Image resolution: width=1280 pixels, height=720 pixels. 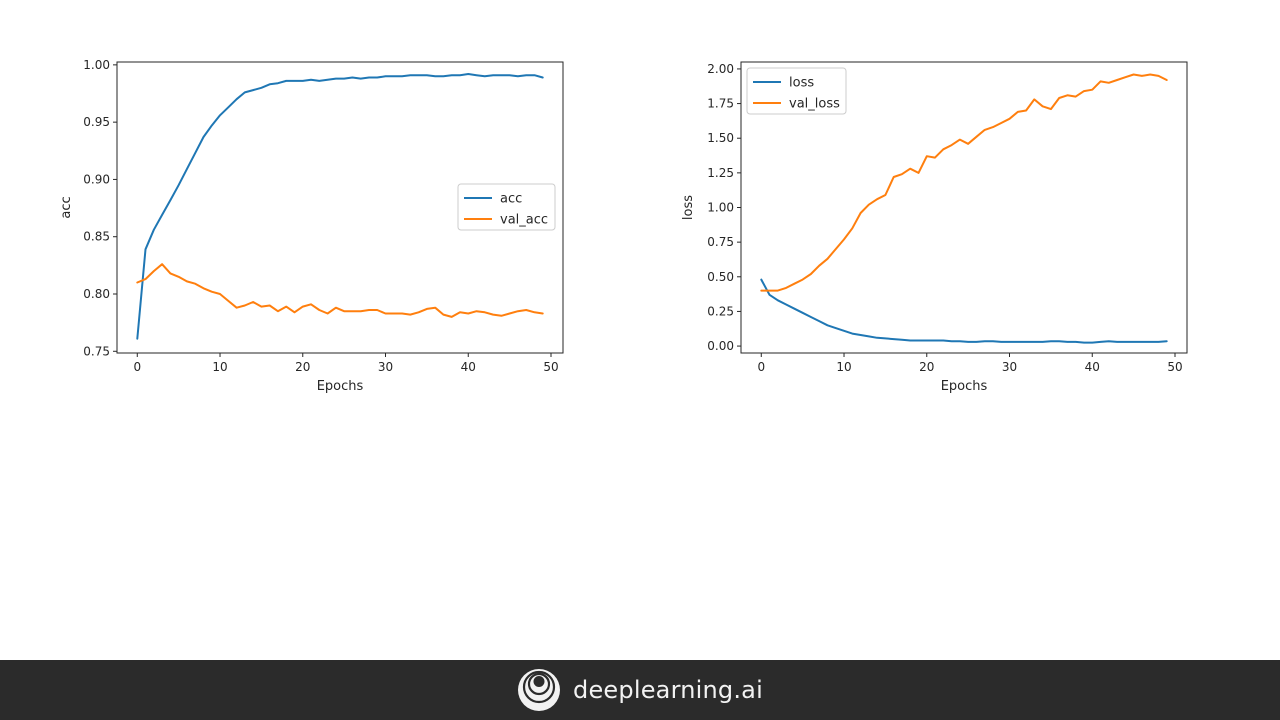 I want to click on y-tick-label: 0.85, so click(x=96, y=237).